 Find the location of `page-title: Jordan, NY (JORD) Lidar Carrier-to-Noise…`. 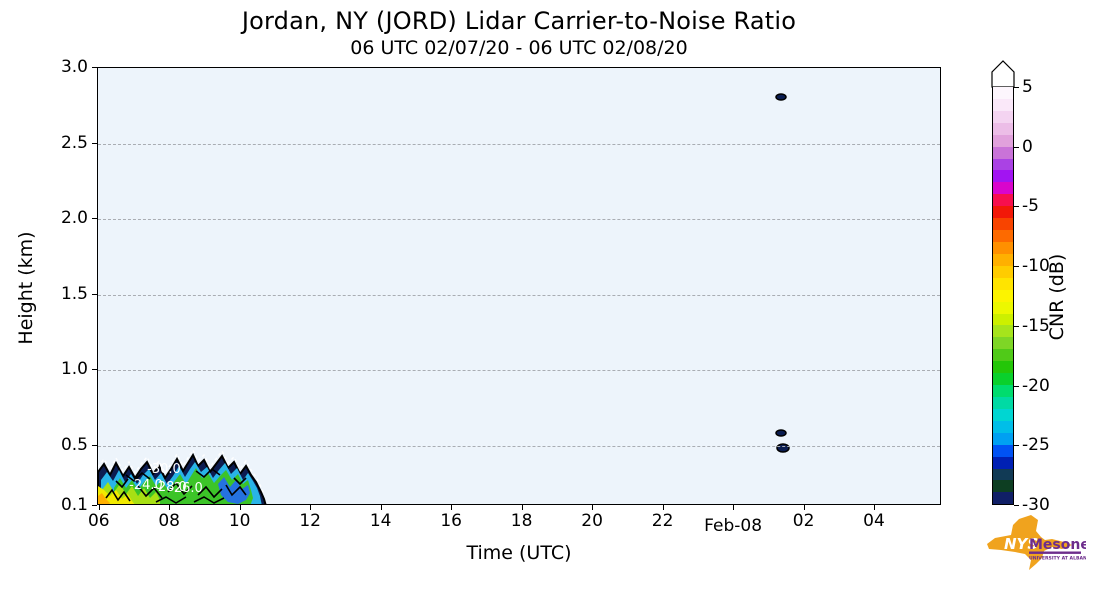

page-title: Jordan, NY (JORD) Lidar Carrier-to-Noise… is located at coordinates (519, 21).